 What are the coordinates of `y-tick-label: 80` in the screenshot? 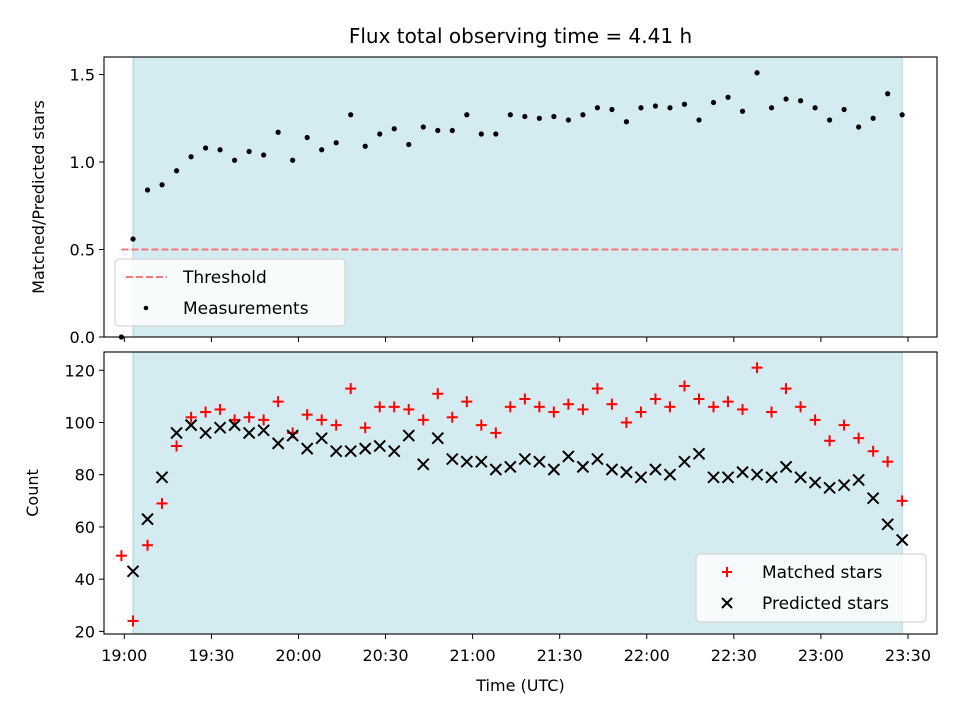 It's located at (85, 475).